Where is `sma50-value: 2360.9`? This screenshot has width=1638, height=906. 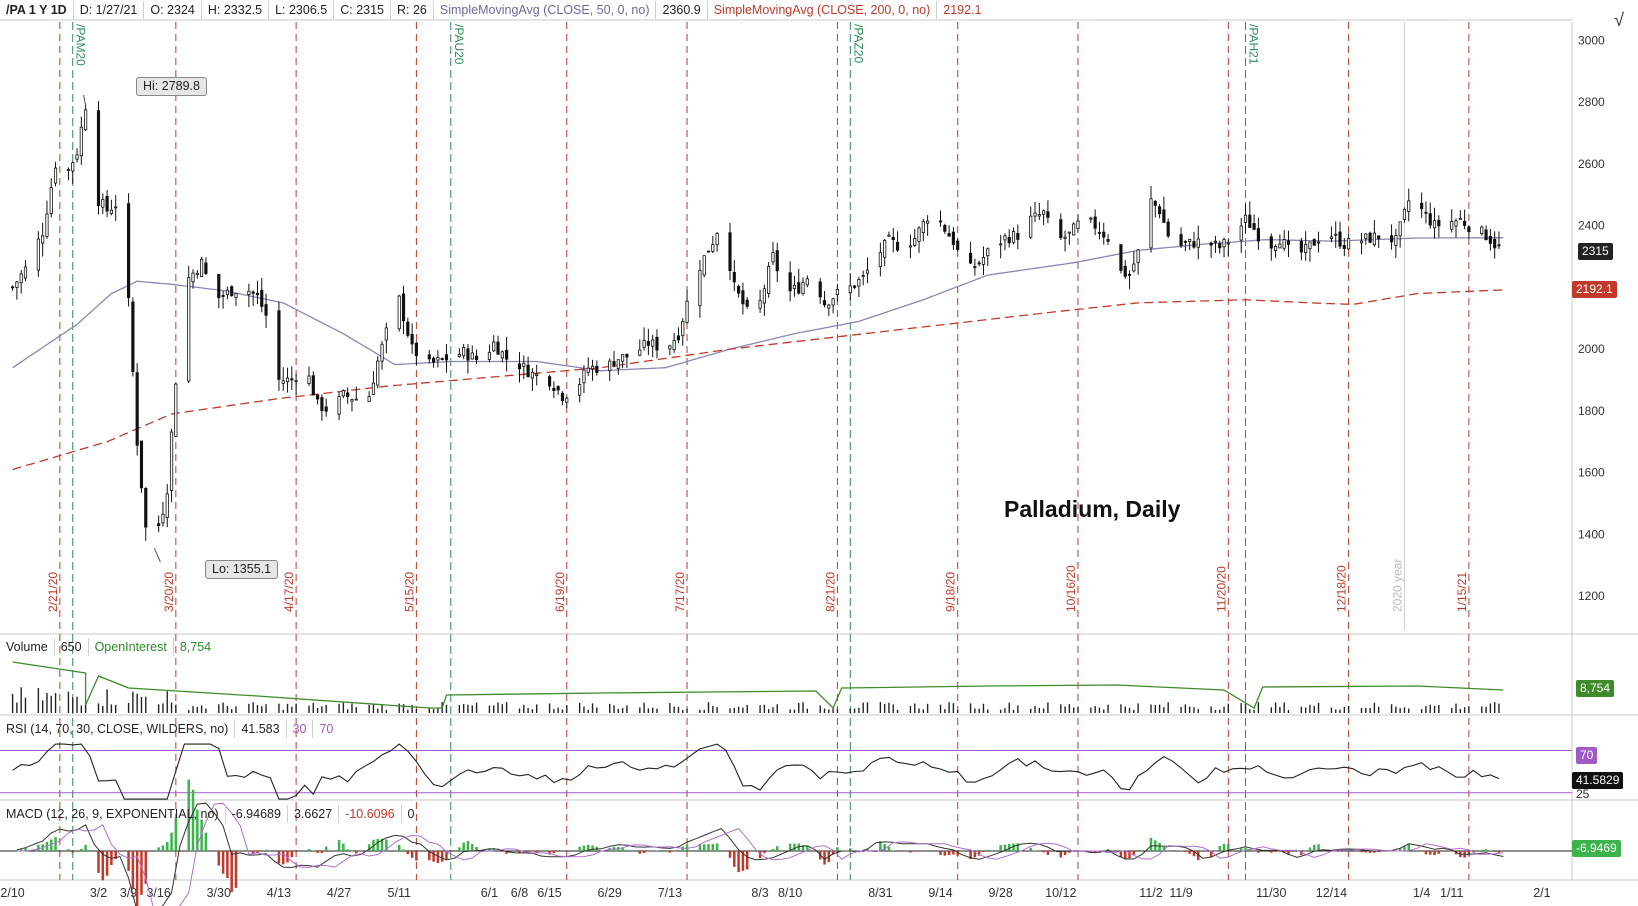 sma50-value: 2360.9 is located at coordinates (682, 10).